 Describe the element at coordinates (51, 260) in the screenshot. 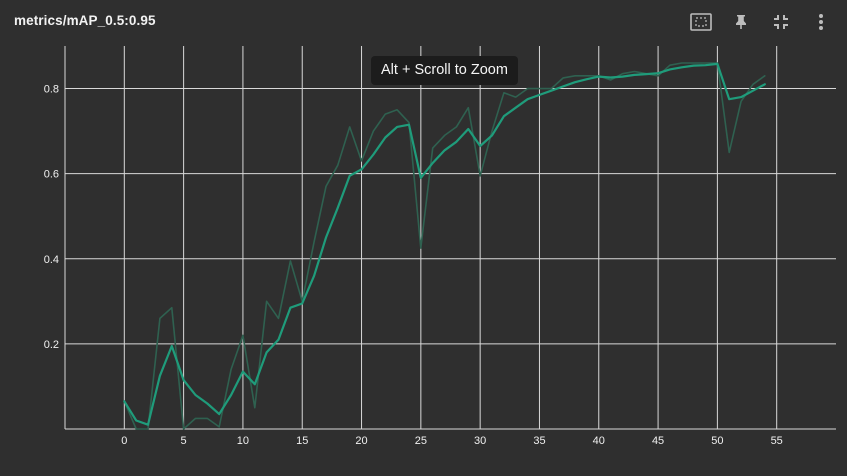

I see `y-tick-label: 0.4` at that location.